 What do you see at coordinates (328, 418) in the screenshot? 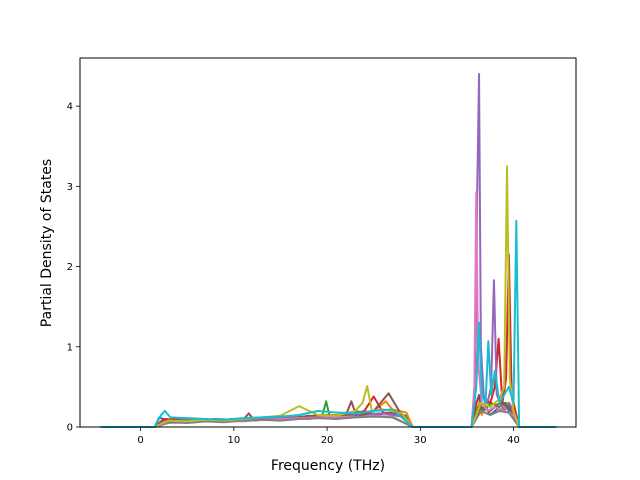
I see `pdos-series-line` at bounding box center [328, 418].